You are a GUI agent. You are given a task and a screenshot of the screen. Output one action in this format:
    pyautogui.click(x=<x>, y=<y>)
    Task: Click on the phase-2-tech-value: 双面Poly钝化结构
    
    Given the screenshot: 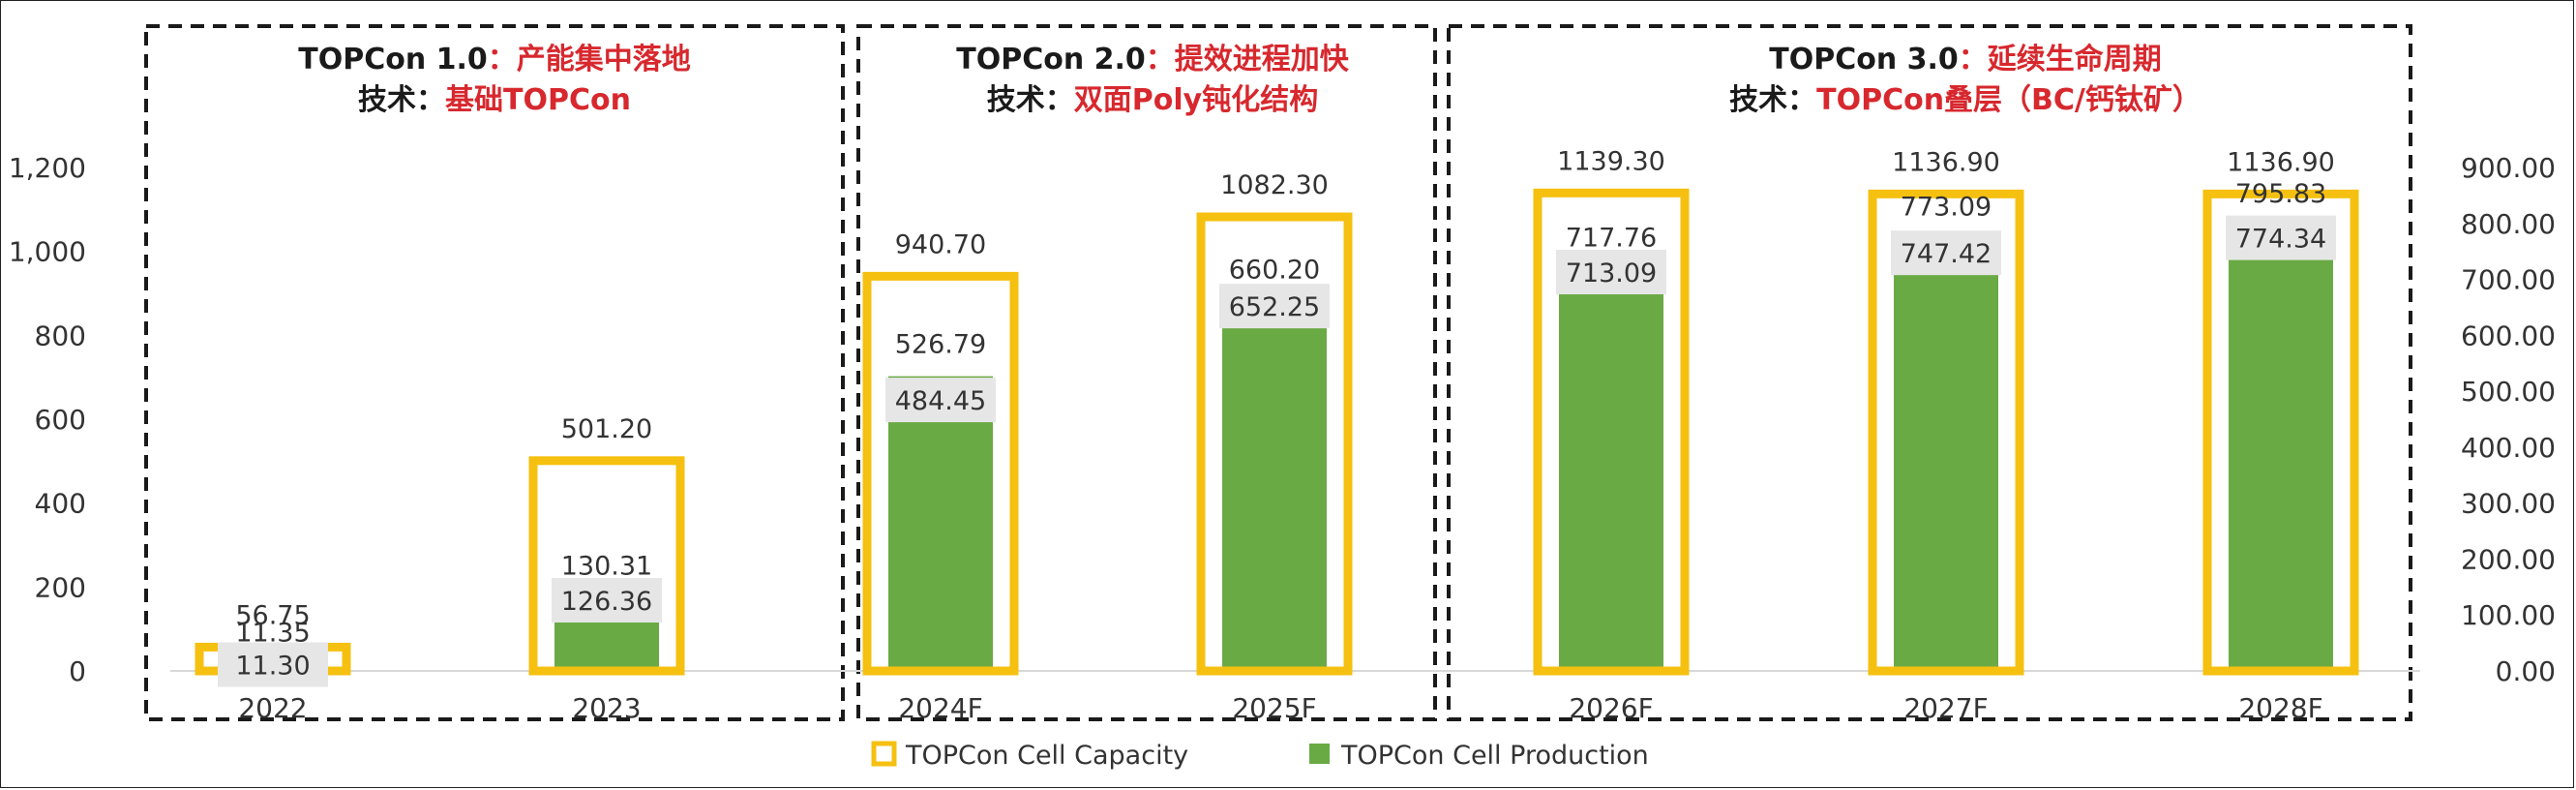 What is the action you would take?
    pyautogui.click(x=1196, y=100)
    